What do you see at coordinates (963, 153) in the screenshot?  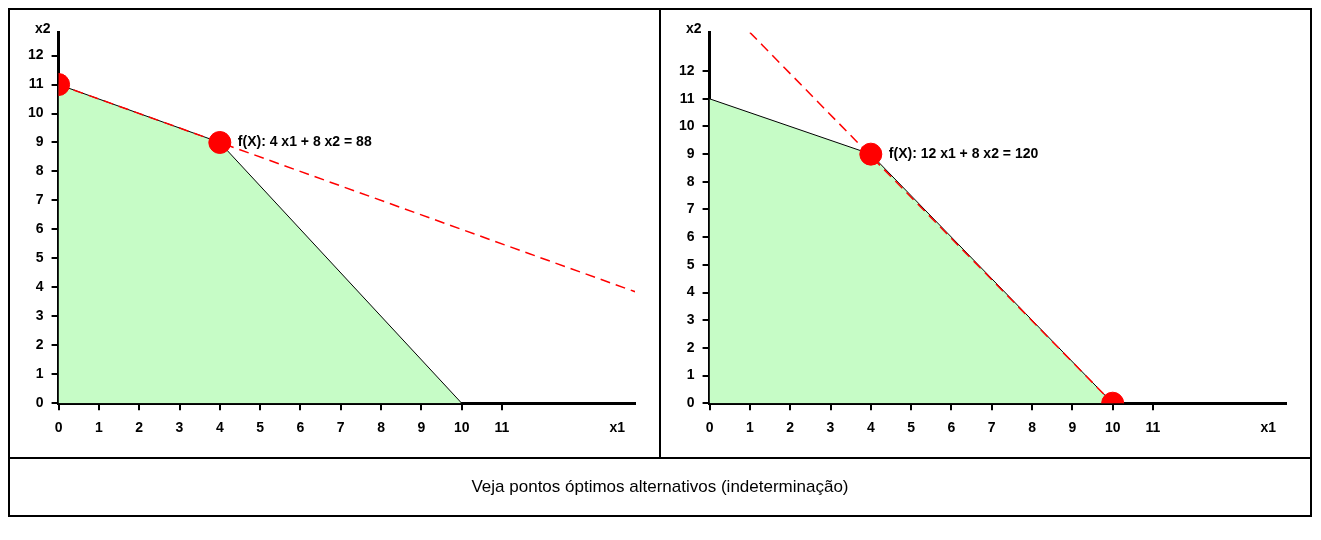 I see `annotation: f(X): 12 x1 + 8 x2 = 120` at bounding box center [963, 153].